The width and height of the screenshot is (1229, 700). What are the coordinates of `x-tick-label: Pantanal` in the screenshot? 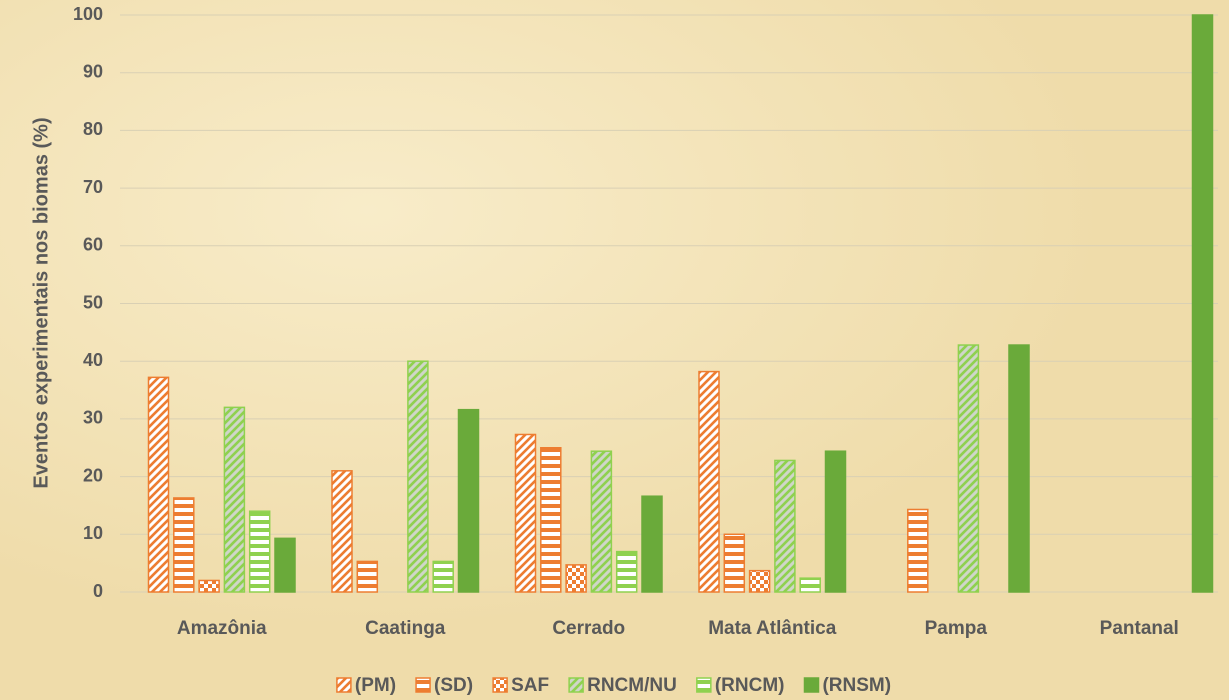 It's located at (1139, 628).